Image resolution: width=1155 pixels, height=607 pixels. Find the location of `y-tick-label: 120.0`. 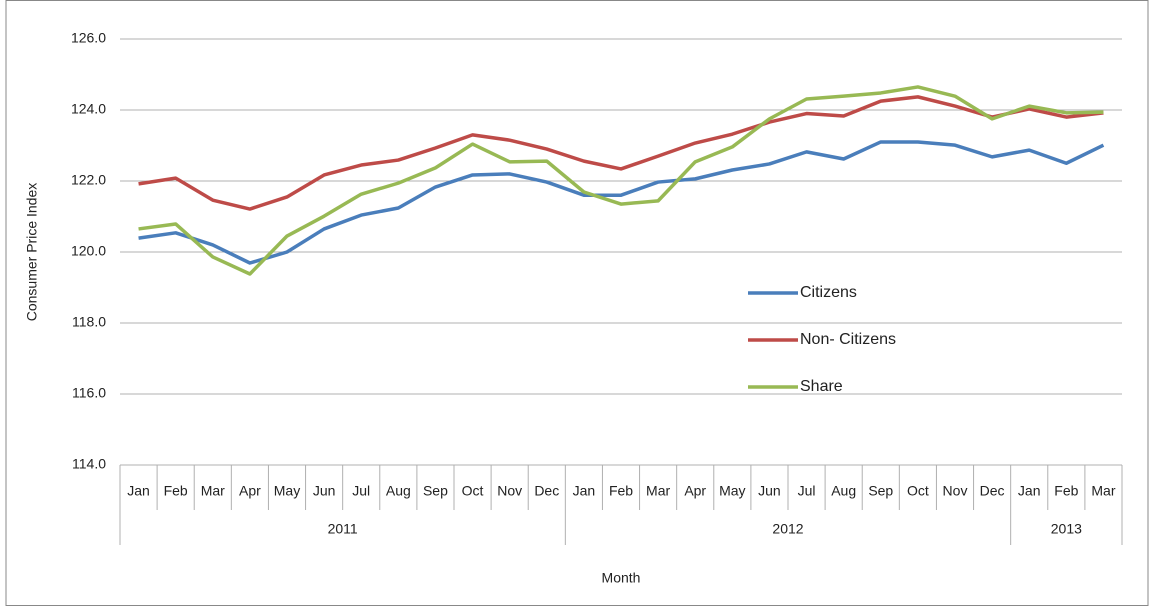

y-tick-label: 120.0 is located at coordinates (88, 251).